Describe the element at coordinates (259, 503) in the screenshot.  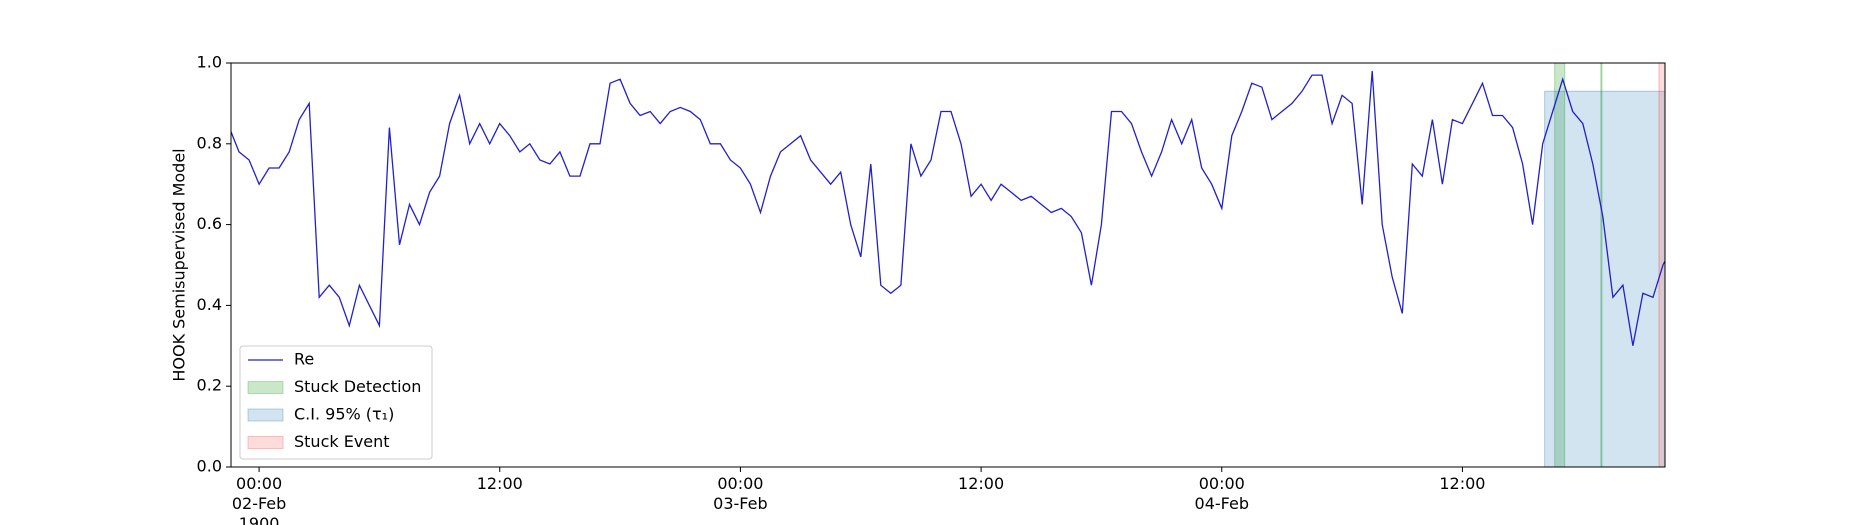
I see `x-tick-label-line: 02-Feb` at that location.